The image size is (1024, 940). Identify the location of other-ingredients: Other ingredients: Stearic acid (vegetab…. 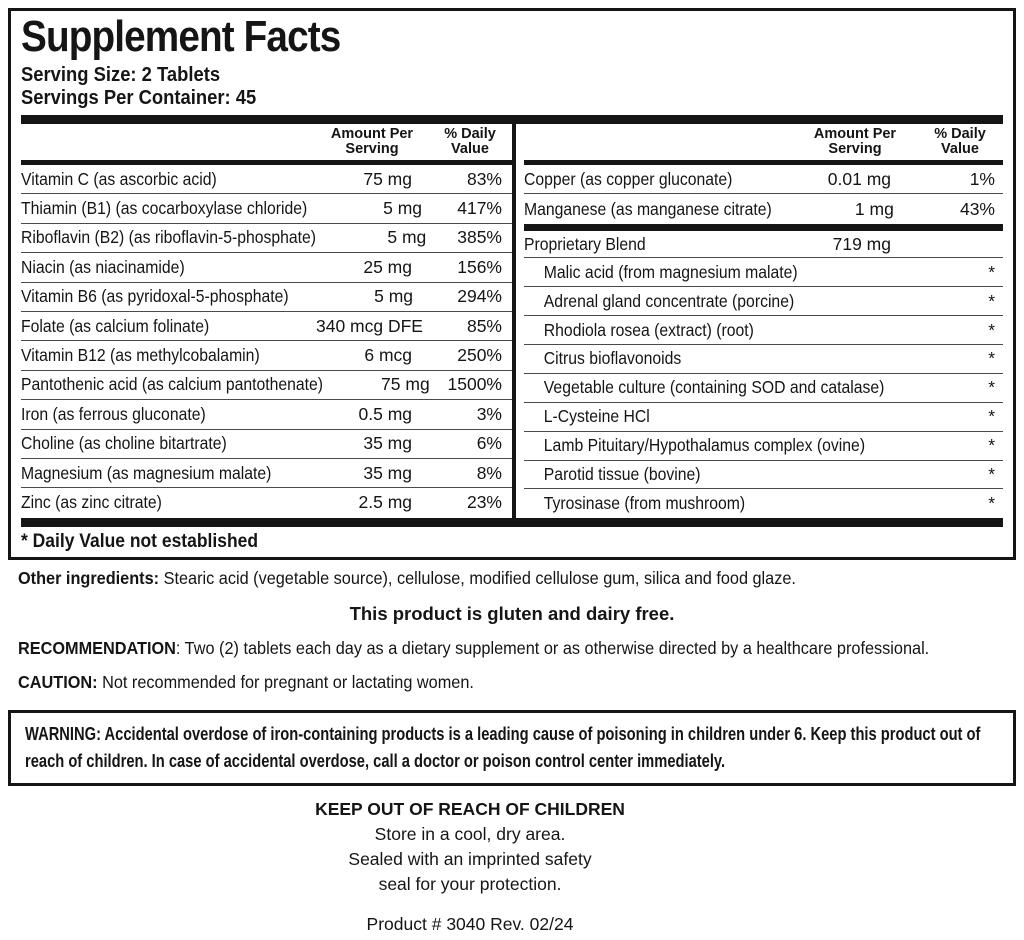
(436, 578).